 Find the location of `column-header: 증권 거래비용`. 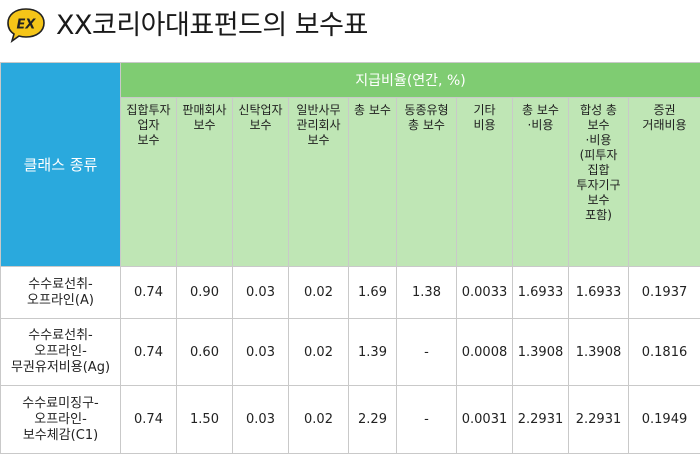

column-header: 증권 거래비용 is located at coordinates (663, 182).